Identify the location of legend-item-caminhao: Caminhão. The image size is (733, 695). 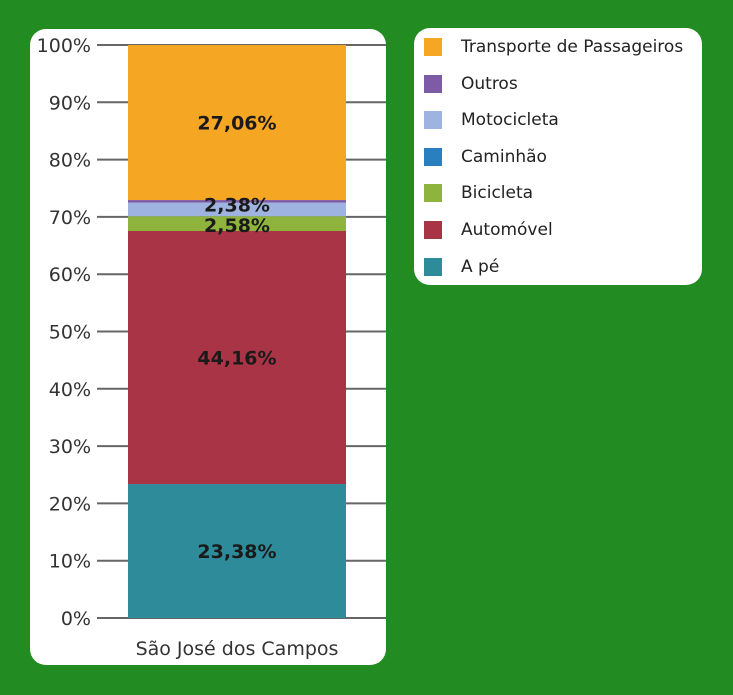
(485, 157).